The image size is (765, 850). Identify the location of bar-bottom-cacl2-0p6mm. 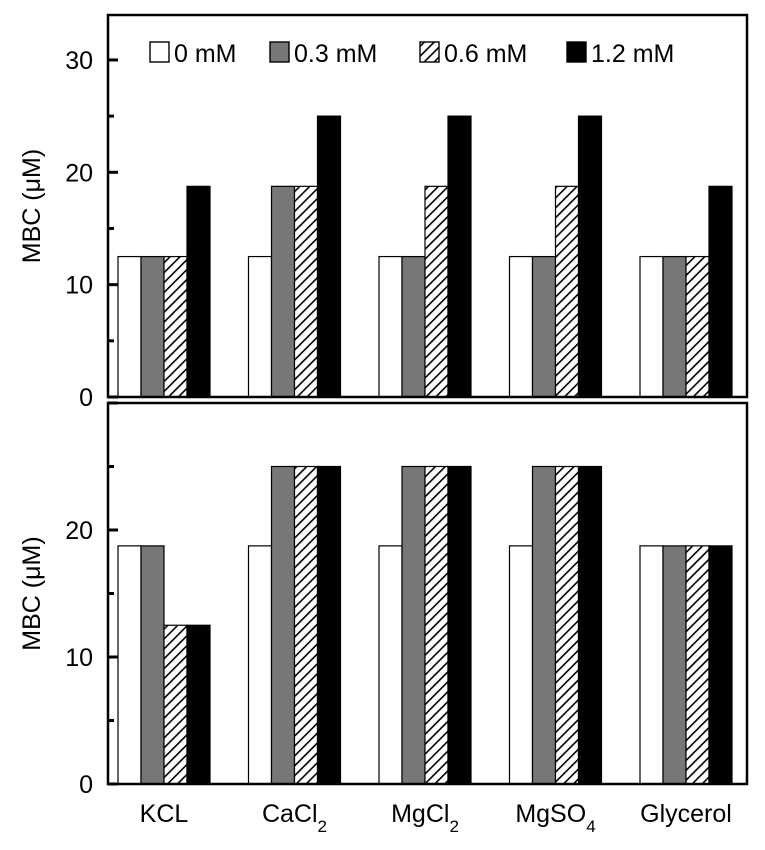
(306, 625).